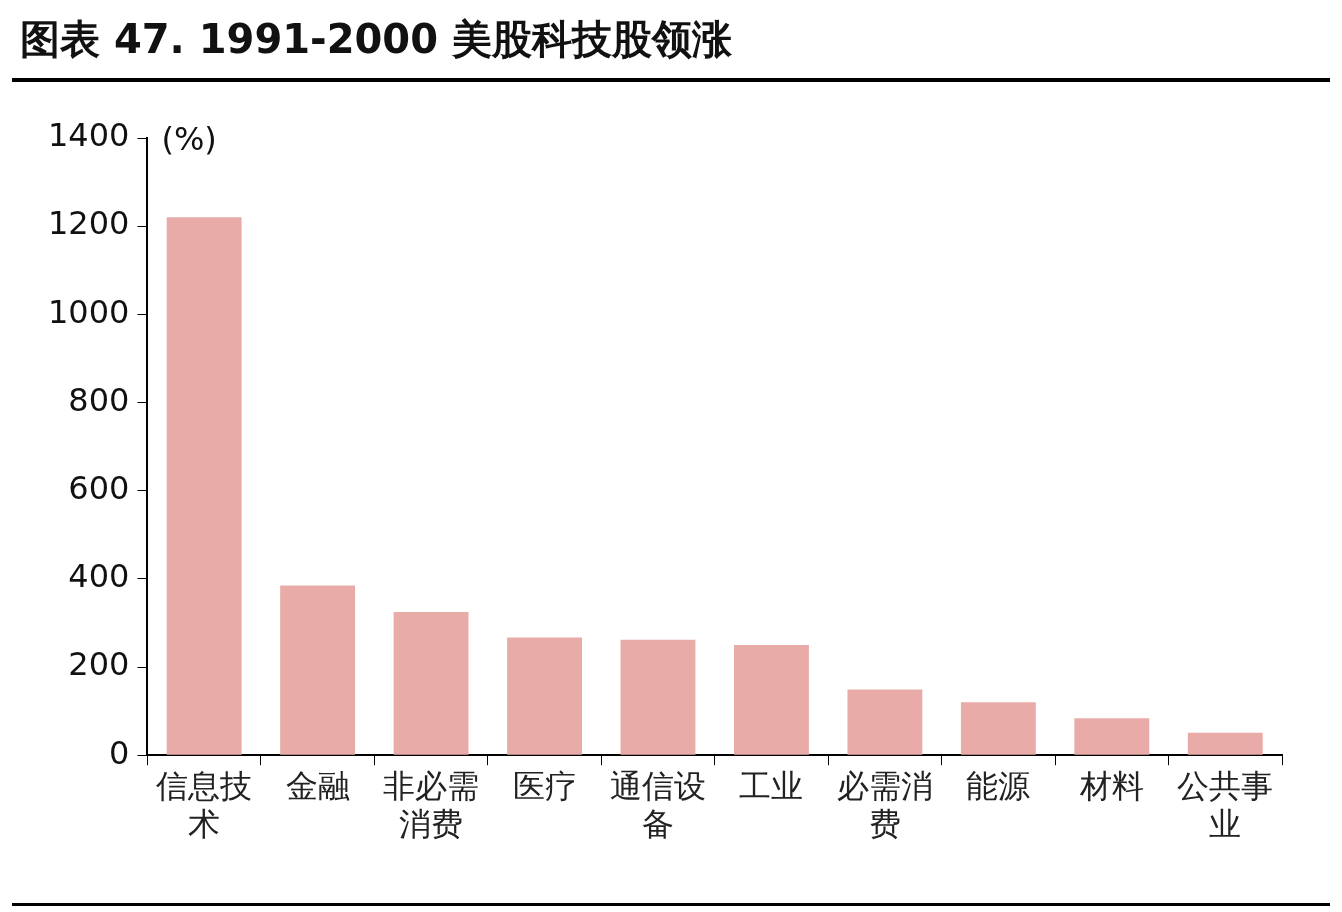  What do you see at coordinates (998, 785) in the screenshot?
I see `x-tick-label: 能源` at bounding box center [998, 785].